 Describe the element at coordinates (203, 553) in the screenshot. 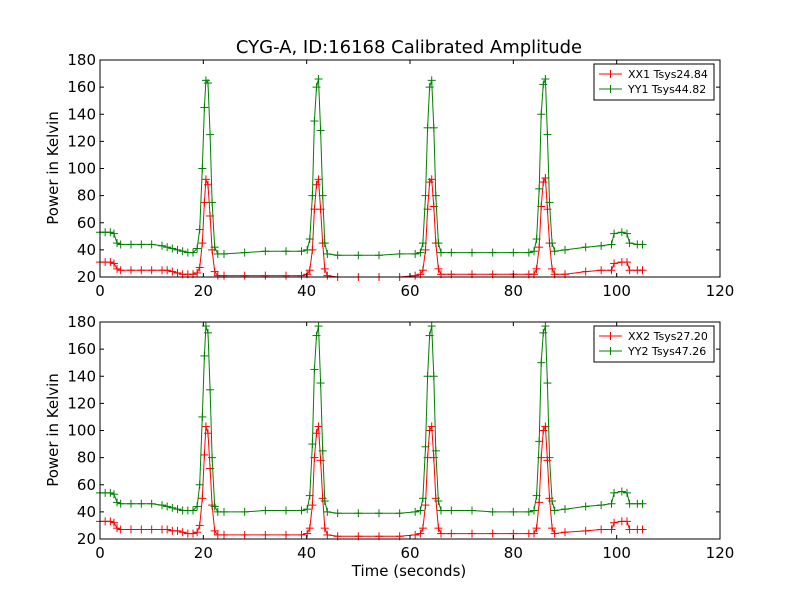

I see `x-tick-label: 20` at that location.